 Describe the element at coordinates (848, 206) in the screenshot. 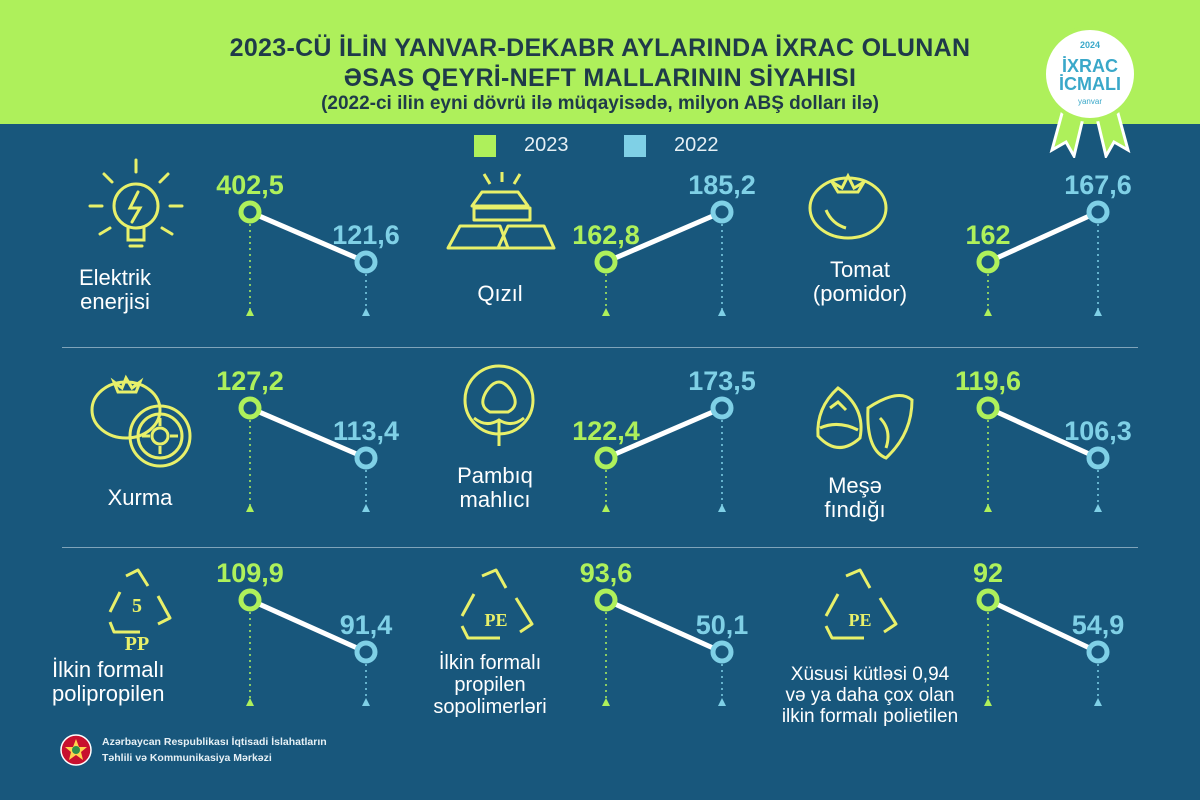

I see `tomato-icon` at that location.